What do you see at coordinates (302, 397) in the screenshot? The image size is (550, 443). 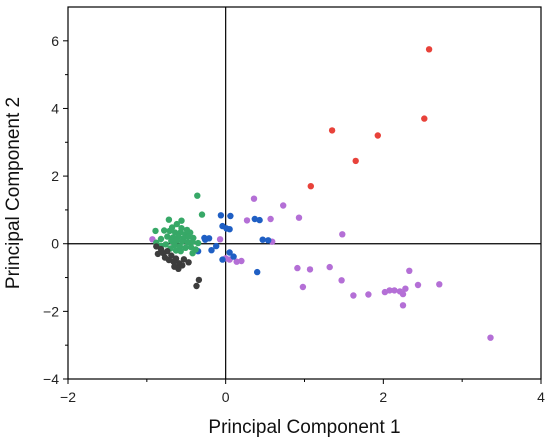 I see `x-tick-labels: −2 0 2 4` at bounding box center [302, 397].